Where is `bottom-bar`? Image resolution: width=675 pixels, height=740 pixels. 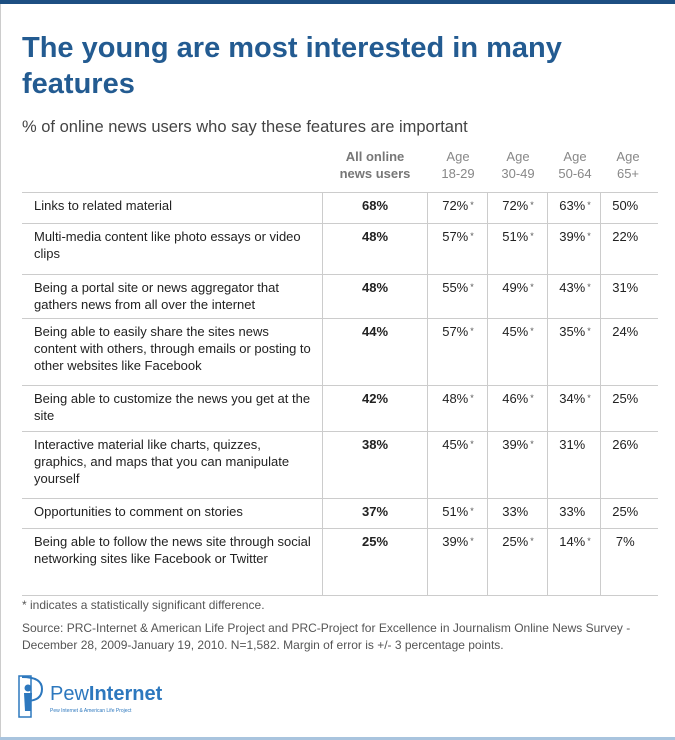
bottom-bar is located at coordinates (337, 738).